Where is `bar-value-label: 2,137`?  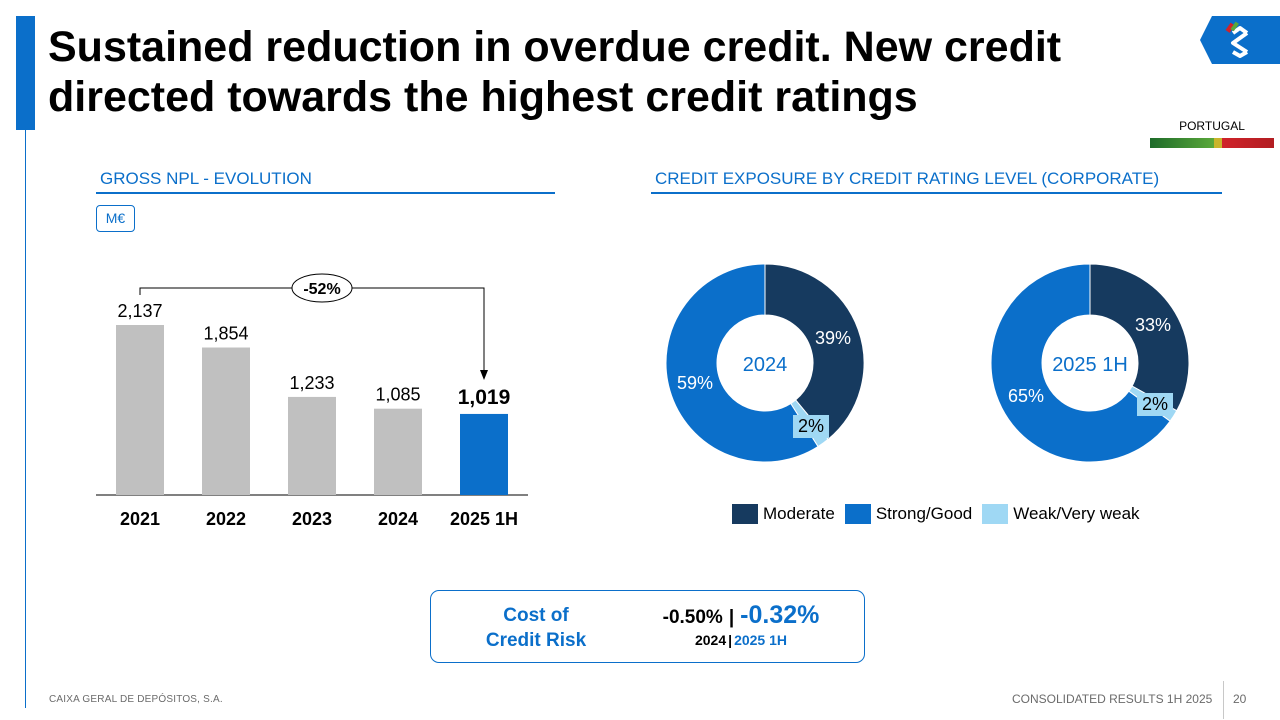
bar-value-label: 2,137 is located at coordinates (139, 311).